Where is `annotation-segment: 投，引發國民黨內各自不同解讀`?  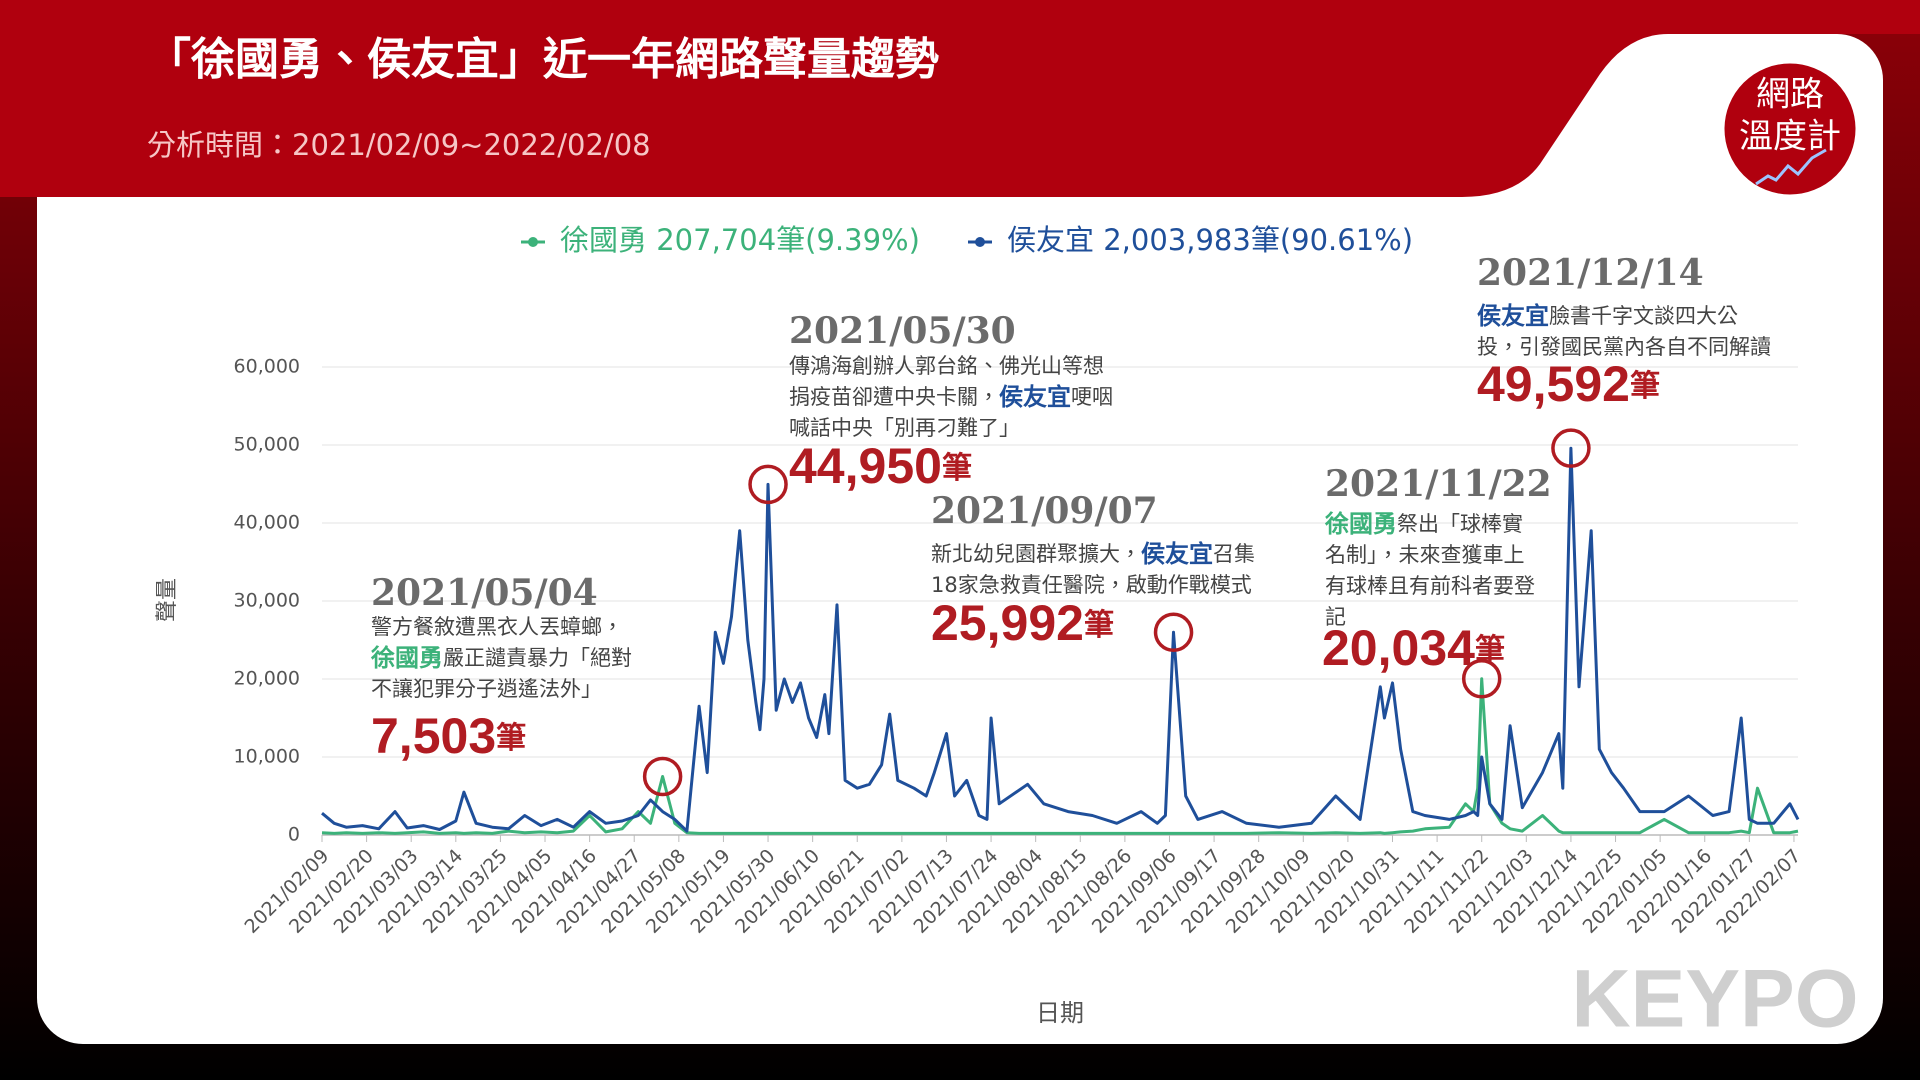
annotation-segment: 投，引發國民黨內各自不同解讀 is located at coordinates (1624, 347).